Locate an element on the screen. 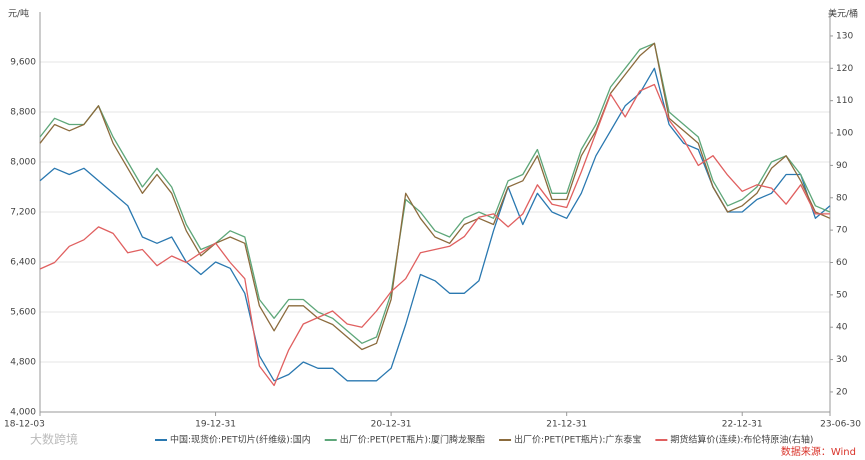 The width and height of the screenshot is (865, 460). y-tick-label: 4,000 is located at coordinates (23, 413).